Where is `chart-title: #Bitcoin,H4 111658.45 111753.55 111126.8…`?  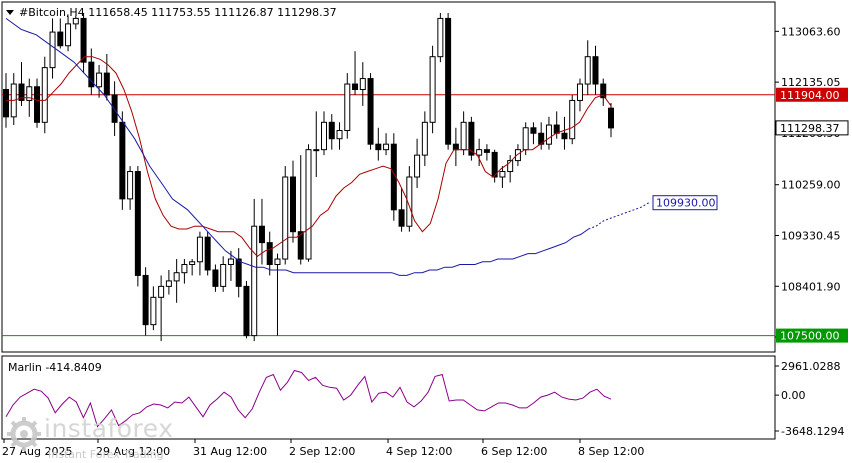 chart-title: #Bitcoin,H4 111658.45 111753.55 111126.8… is located at coordinates (178, 12).